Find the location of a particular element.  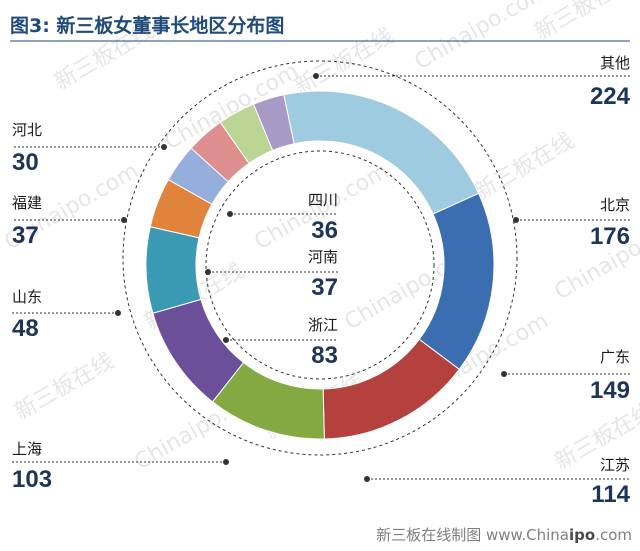

label-name-beijing: 北京 is located at coordinates (615, 205).